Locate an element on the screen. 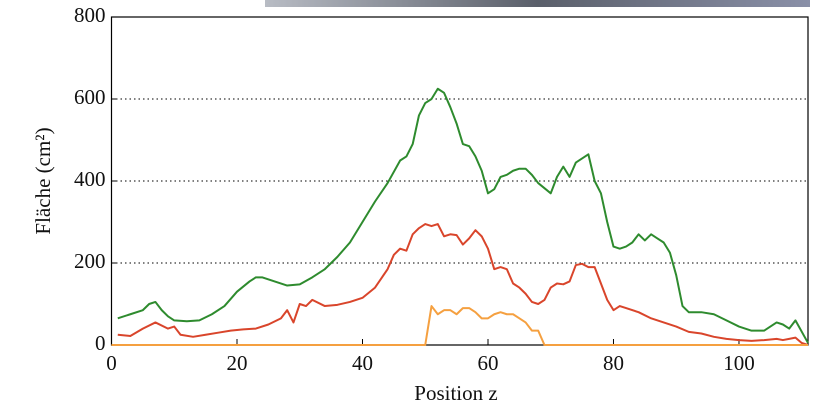 This screenshot has height=411, width=816. x-tick-label: 100 is located at coordinates (739, 363).